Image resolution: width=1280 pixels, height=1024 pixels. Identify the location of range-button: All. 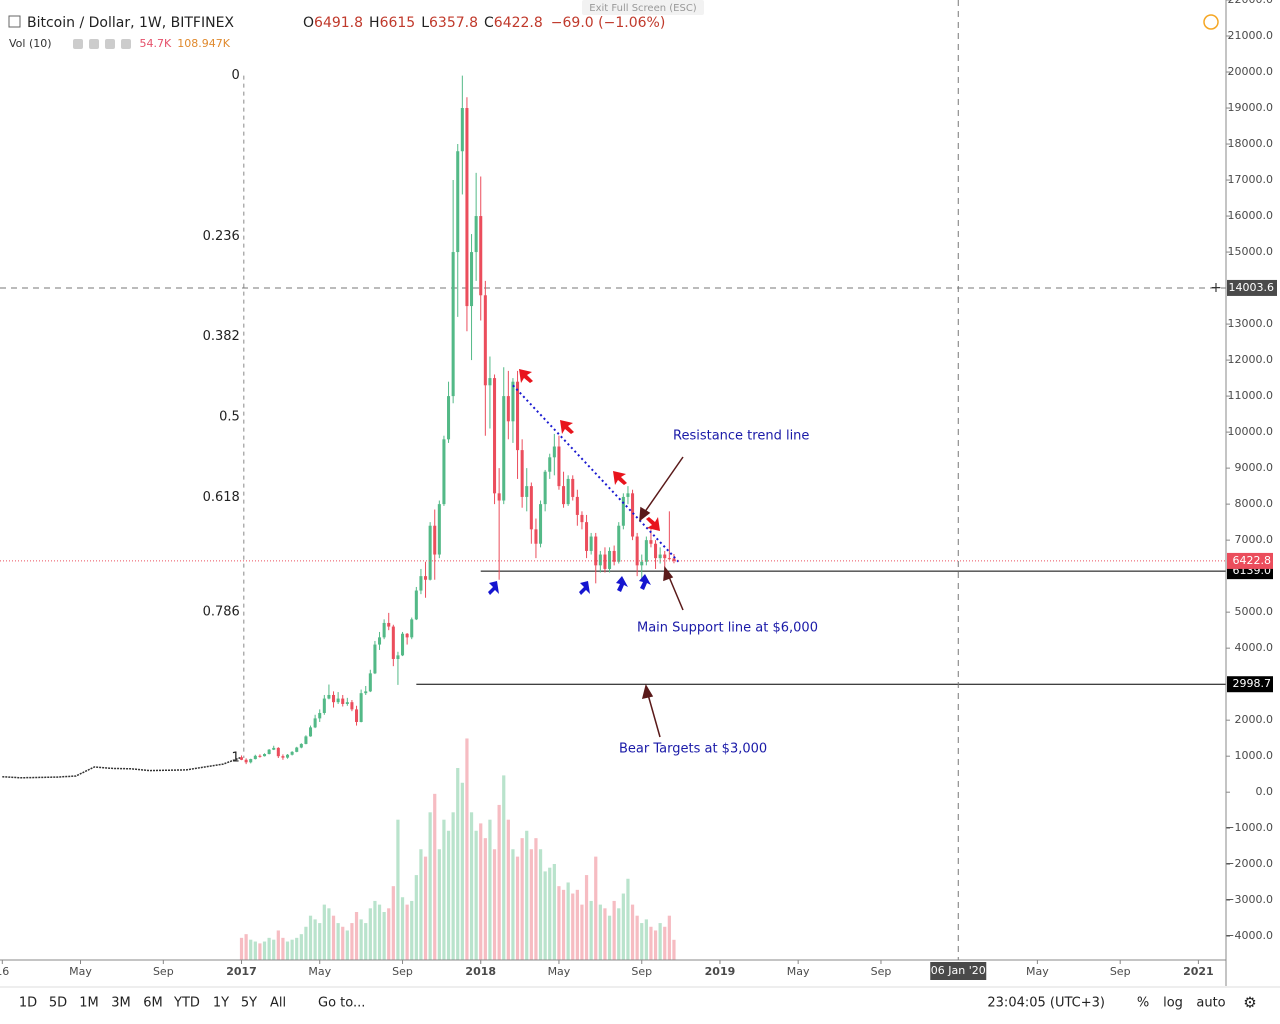
(278, 1003).